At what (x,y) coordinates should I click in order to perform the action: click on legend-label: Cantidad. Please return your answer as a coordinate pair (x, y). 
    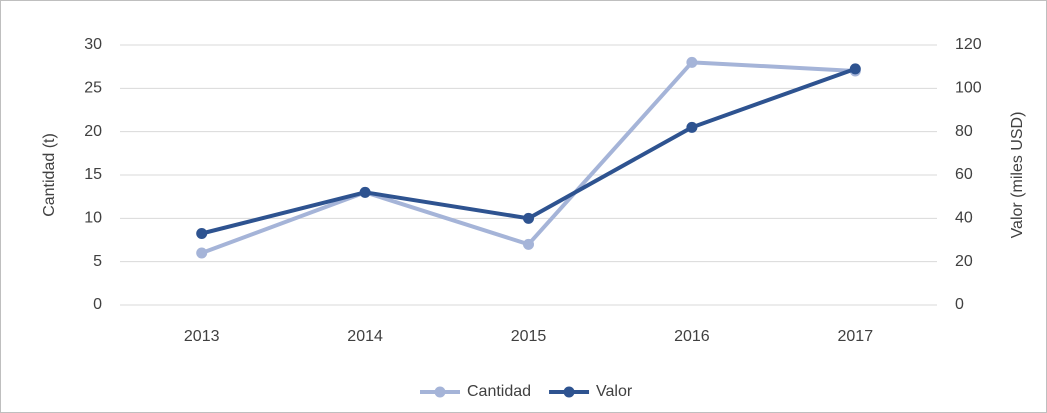
    Looking at the image, I should click on (499, 391).